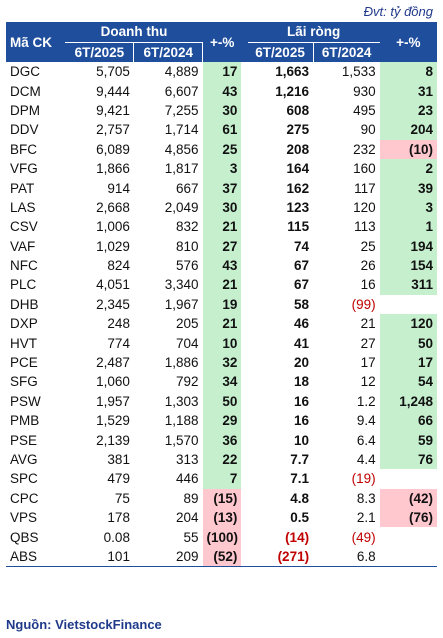  I want to click on revenue-2025-cell: 1,529, so click(113, 421).